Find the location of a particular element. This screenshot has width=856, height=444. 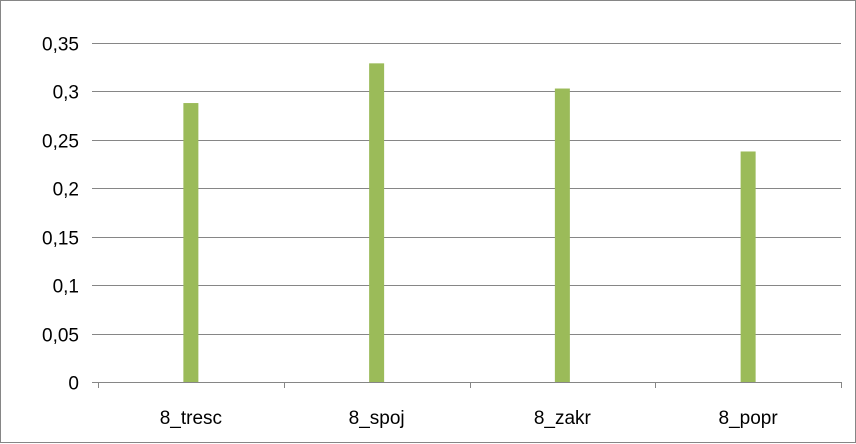

y-tick-label: 0 is located at coordinates (73, 384).